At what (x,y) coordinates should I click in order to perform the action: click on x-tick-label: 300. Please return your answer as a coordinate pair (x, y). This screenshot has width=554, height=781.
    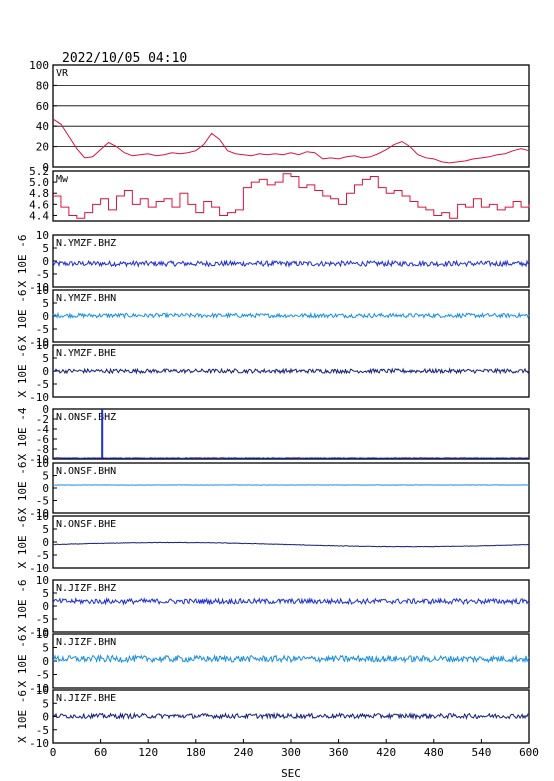
    Looking at the image, I should click on (291, 752).